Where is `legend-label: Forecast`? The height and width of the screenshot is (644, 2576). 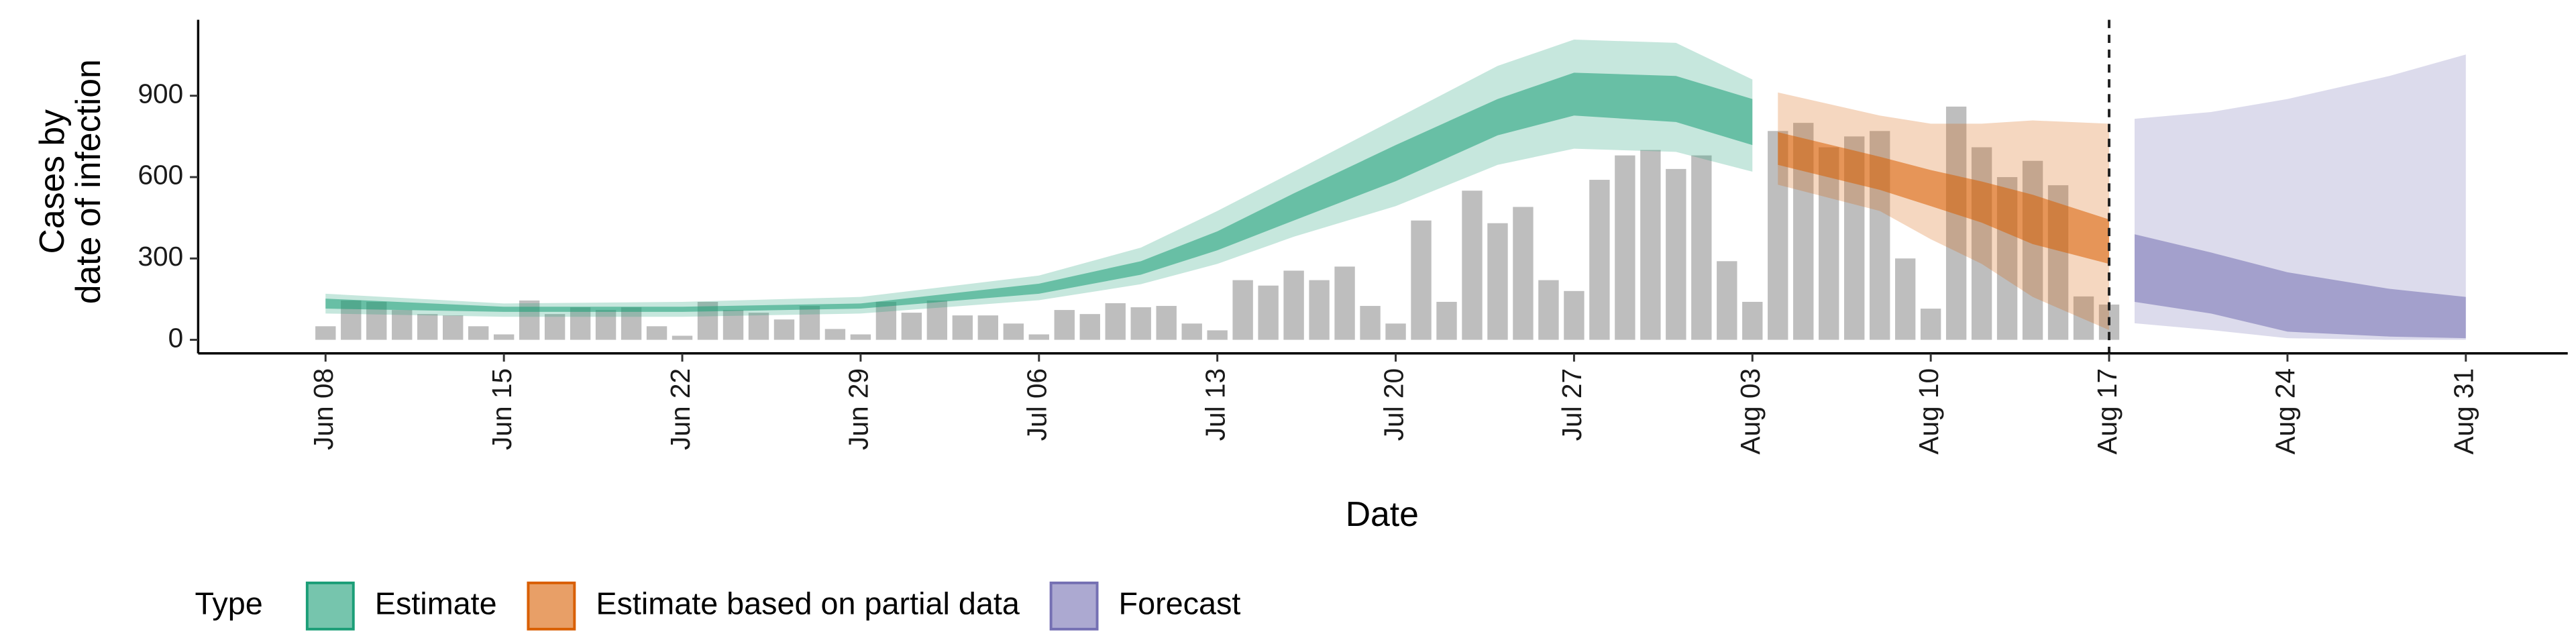 legend-label: Forecast is located at coordinates (1180, 603).